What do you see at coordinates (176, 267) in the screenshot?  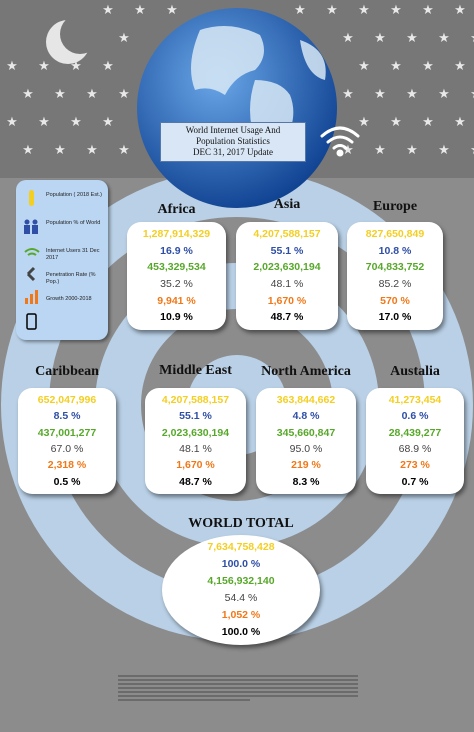 I see `stat-value: 453,329,534` at bounding box center [176, 267].